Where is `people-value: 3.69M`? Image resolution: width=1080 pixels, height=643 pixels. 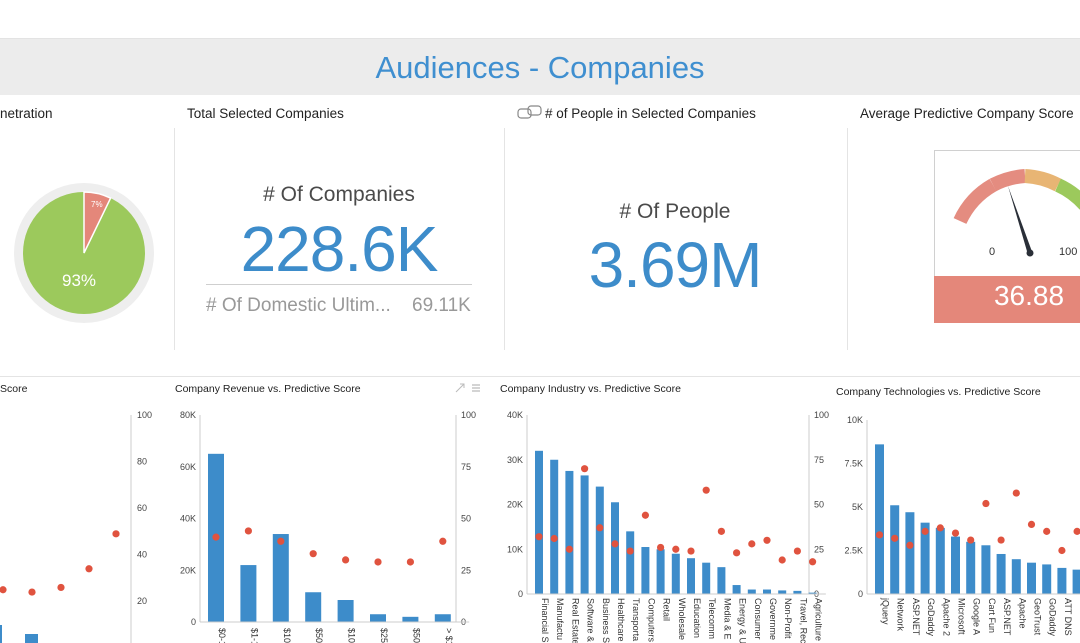 people-value: 3.69M is located at coordinates (675, 265).